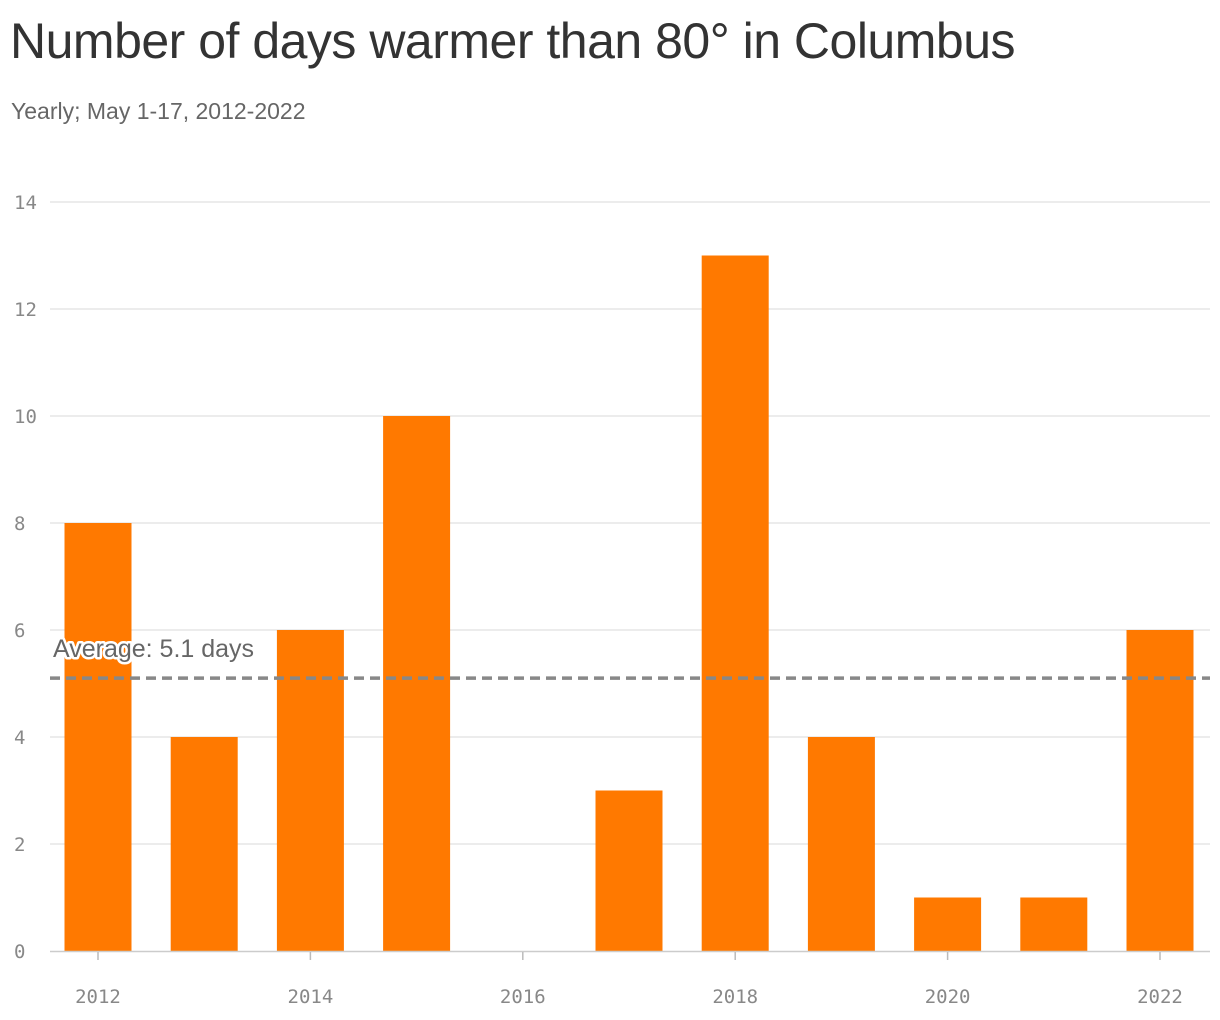 The image size is (1220, 1020). Describe the element at coordinates (153, 649) in the screenshot. I see `average-label: Average: 5.1 days` at that location.